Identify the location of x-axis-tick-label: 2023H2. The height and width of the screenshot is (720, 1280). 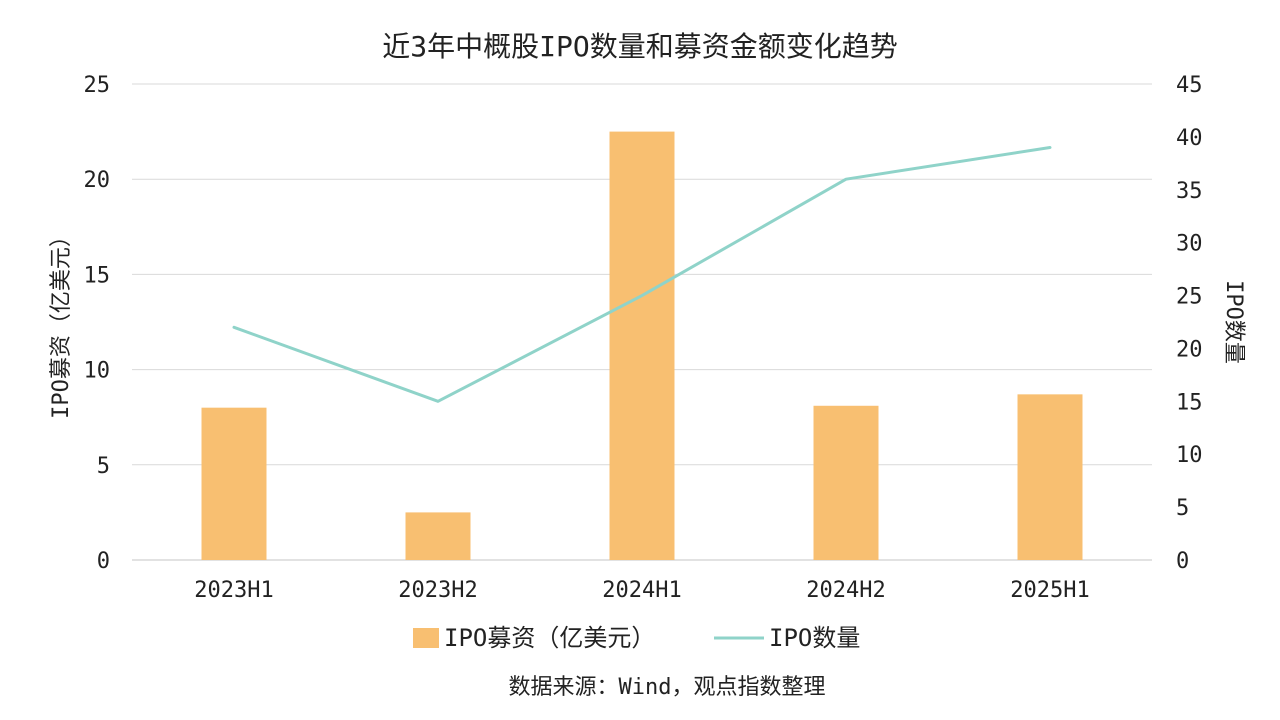
(437, 590).